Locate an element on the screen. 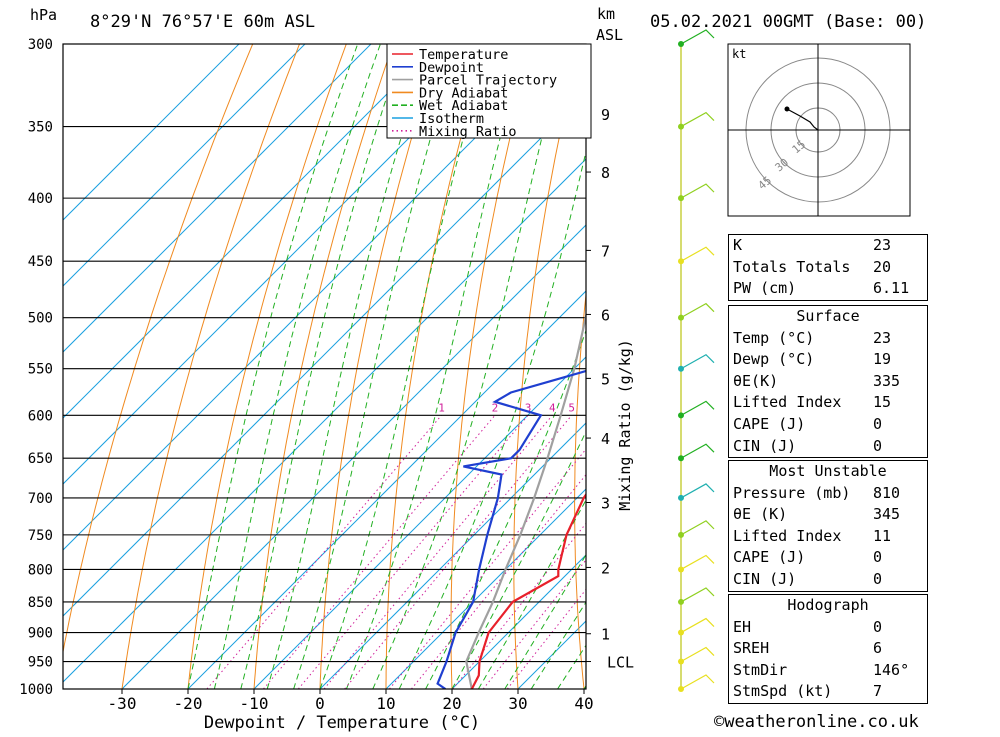  wind-profile is located at coordinates (696, 361).